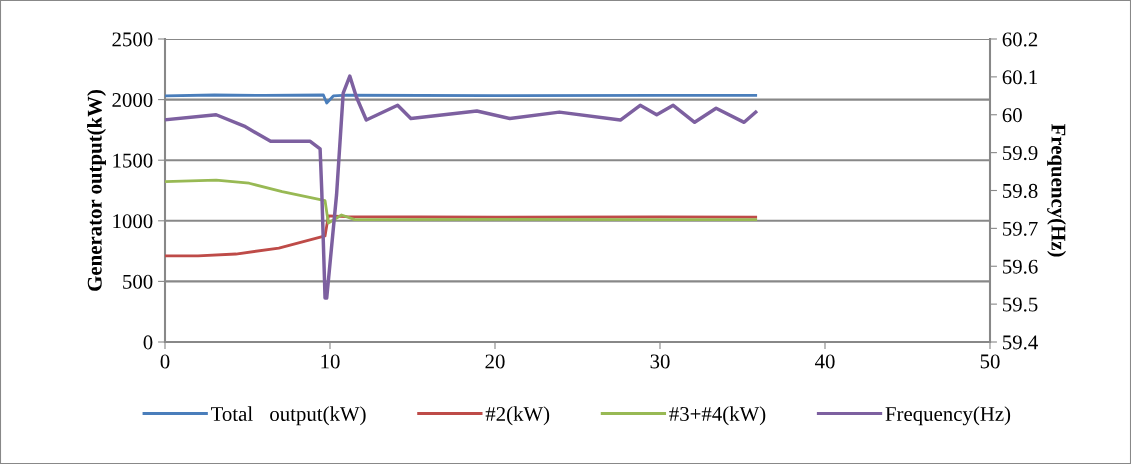  What do you see at coordinates (660, 361) in the screenshot?
I see `x-tick-label: 30` at bounding box center [660, 361].